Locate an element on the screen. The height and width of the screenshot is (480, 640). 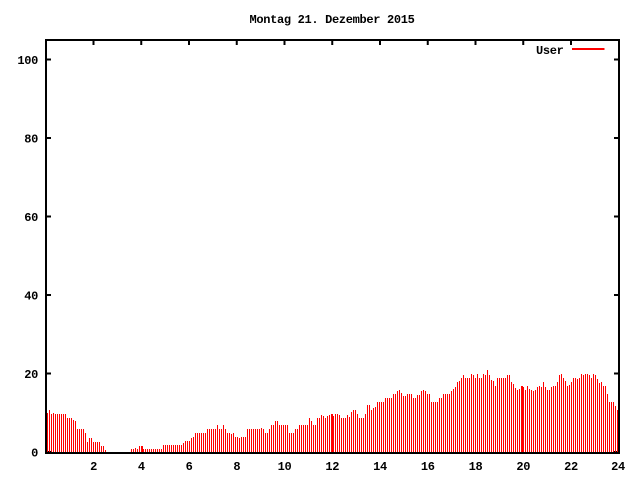
svg-text: 24 is located at coordinates (618, 467).